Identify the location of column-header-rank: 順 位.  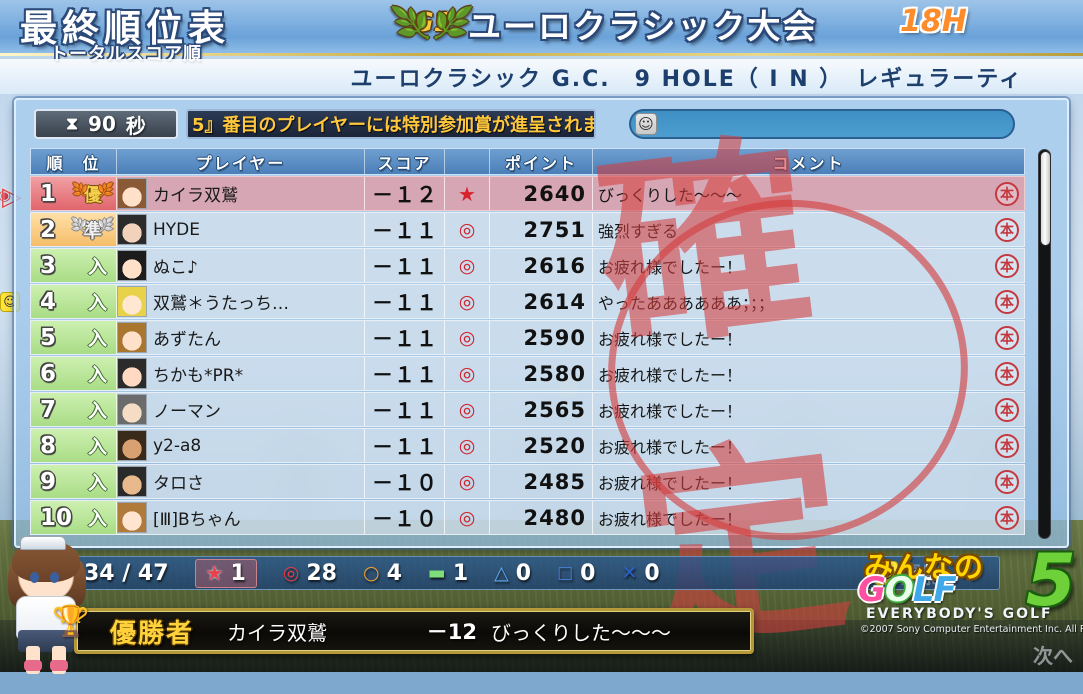
(74, 161).